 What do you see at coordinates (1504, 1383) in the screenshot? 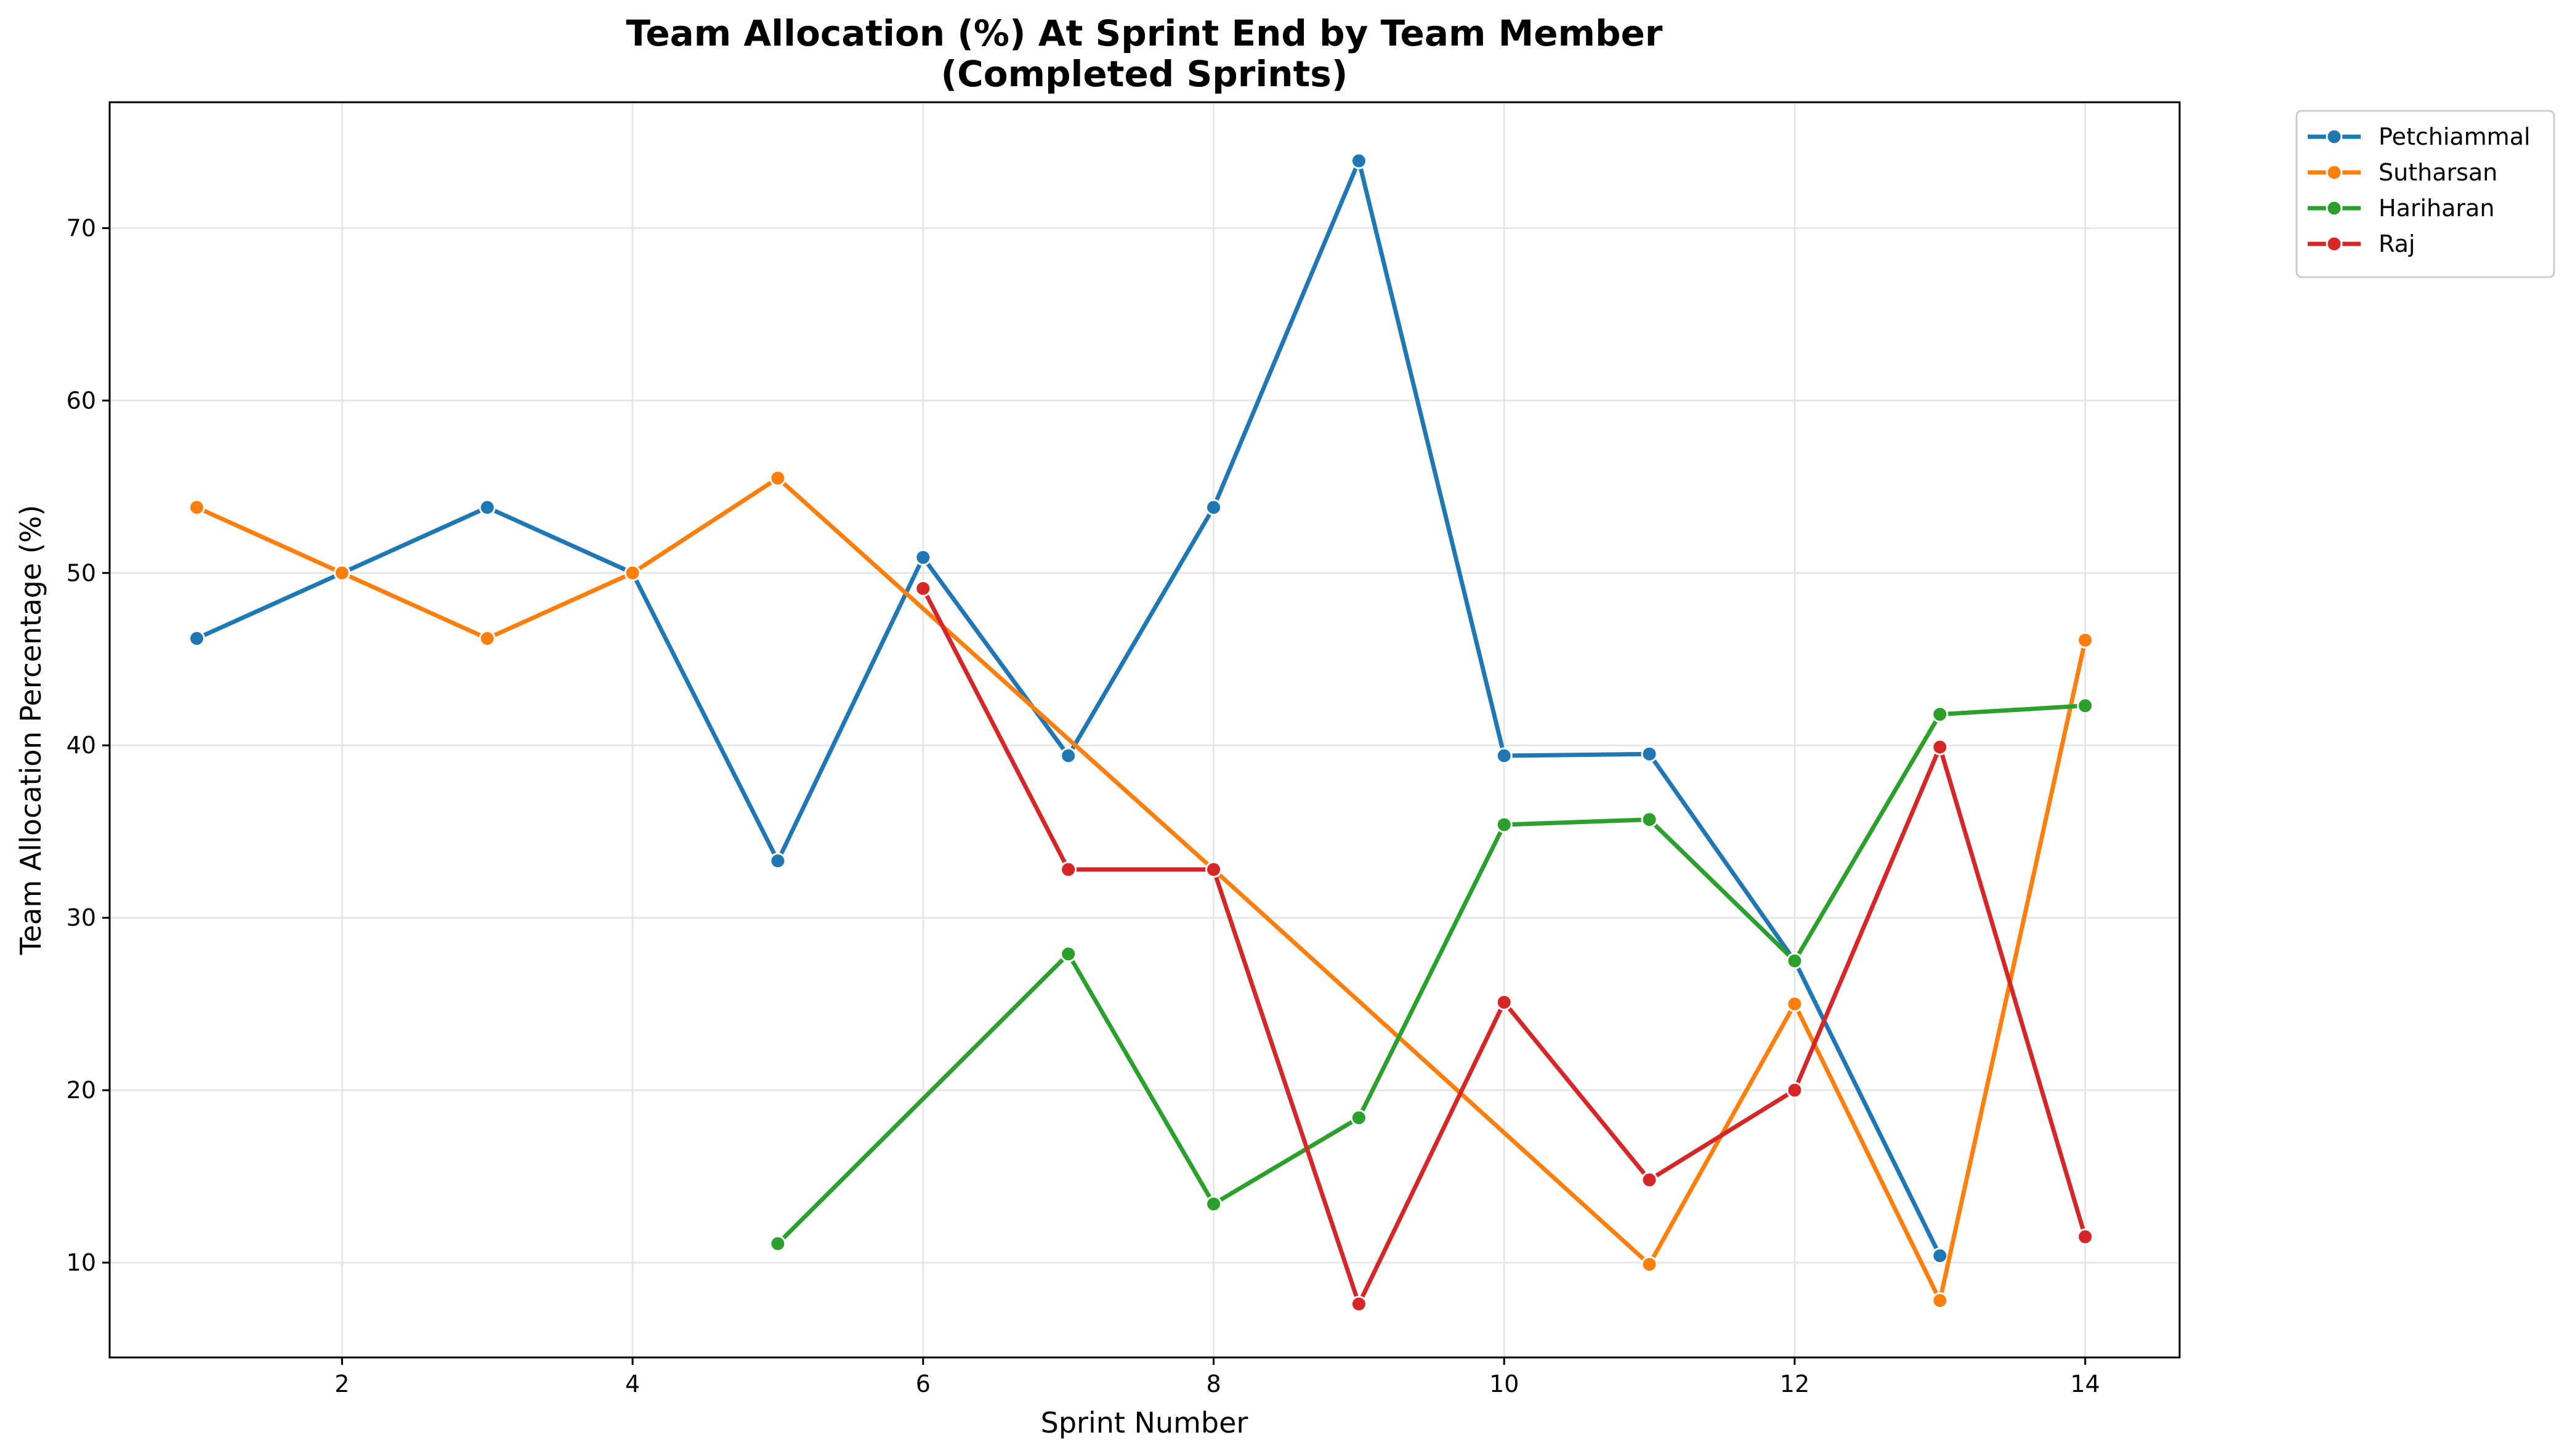
I see `x-tick-label: 10` at bounding box center [1504, 1383].